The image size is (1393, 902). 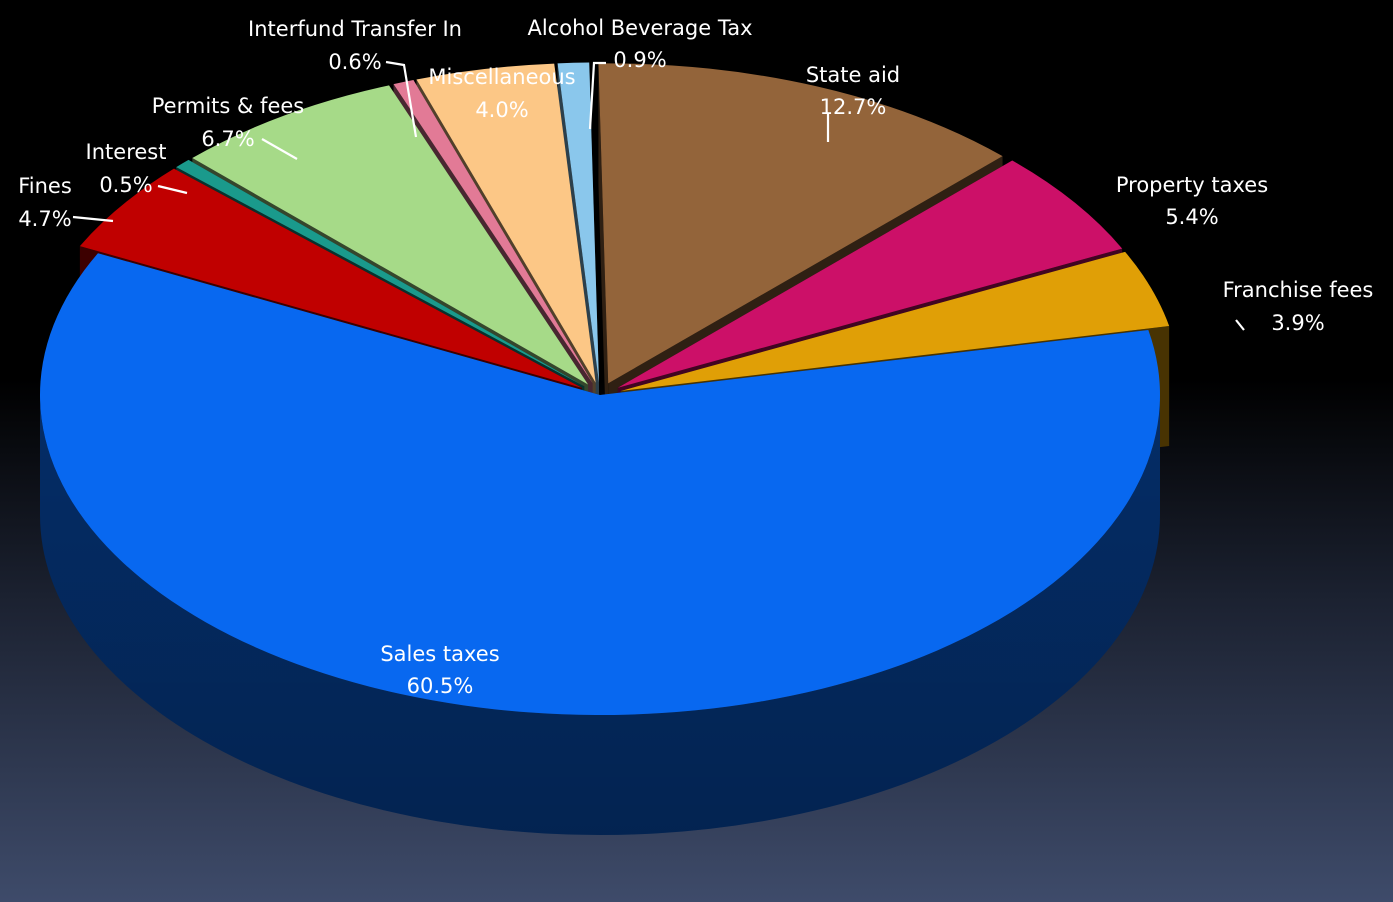 I want to click on leader-permits-fees, so click(x=279, y=149).